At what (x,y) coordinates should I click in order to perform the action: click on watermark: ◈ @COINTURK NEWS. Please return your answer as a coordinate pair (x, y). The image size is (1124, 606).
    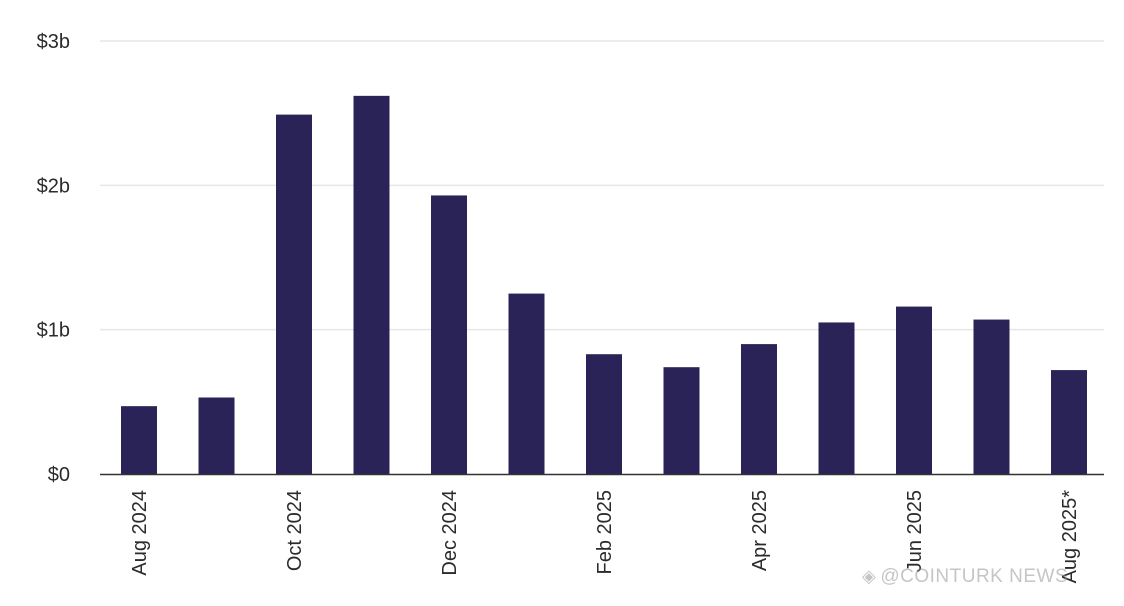
    Looking at the image, I should click on (965, 577).